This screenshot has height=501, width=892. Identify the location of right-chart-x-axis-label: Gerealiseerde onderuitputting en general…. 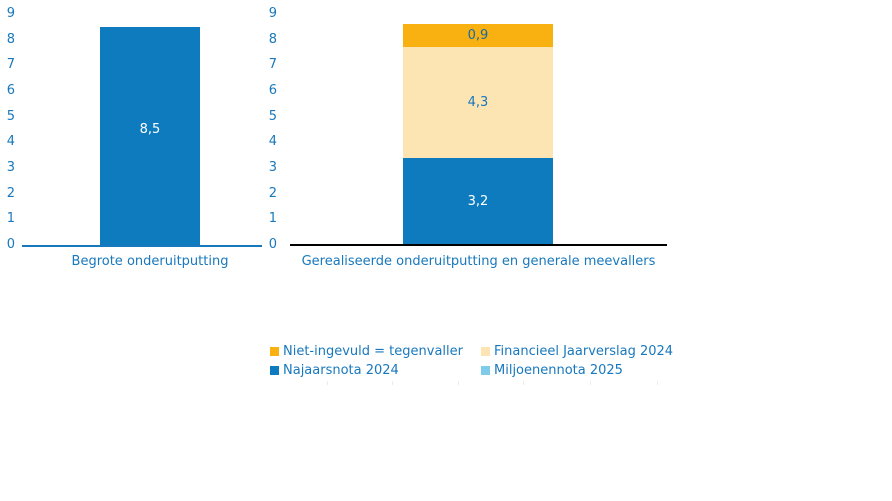
(478, 261).